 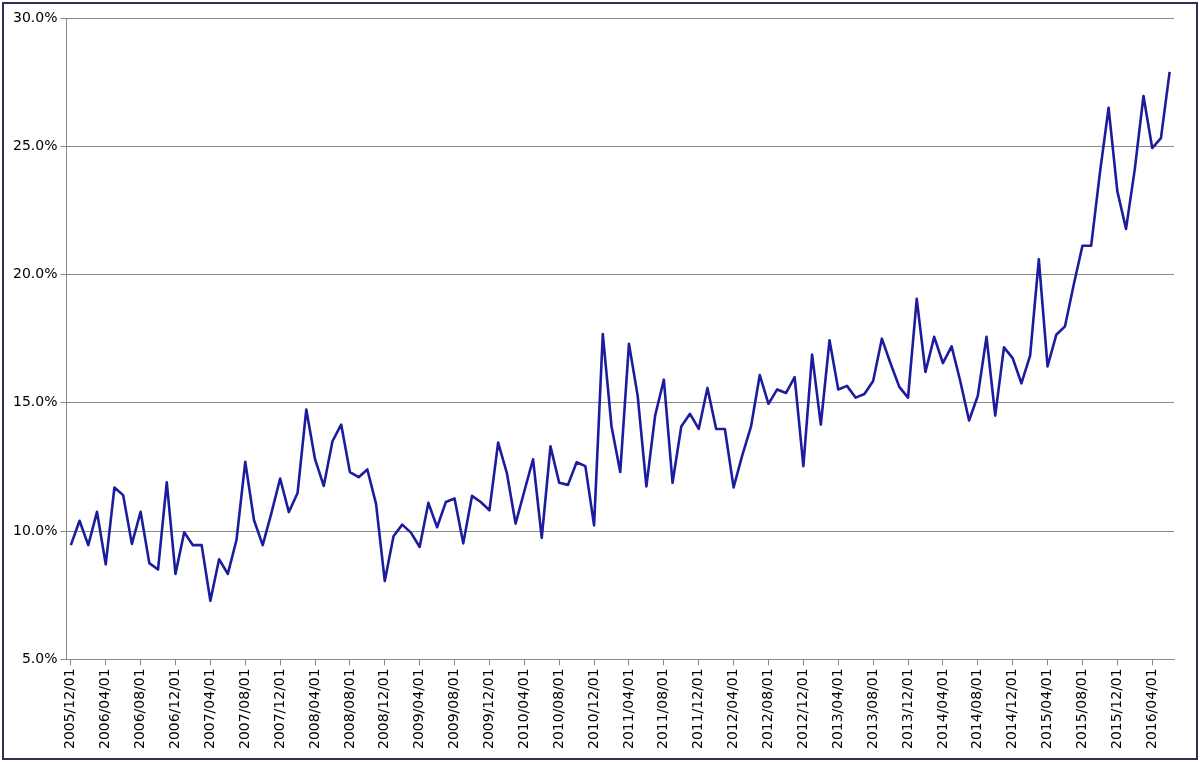 I want to click on y-tick-label: 15.0%, so click(x=35, y=401).